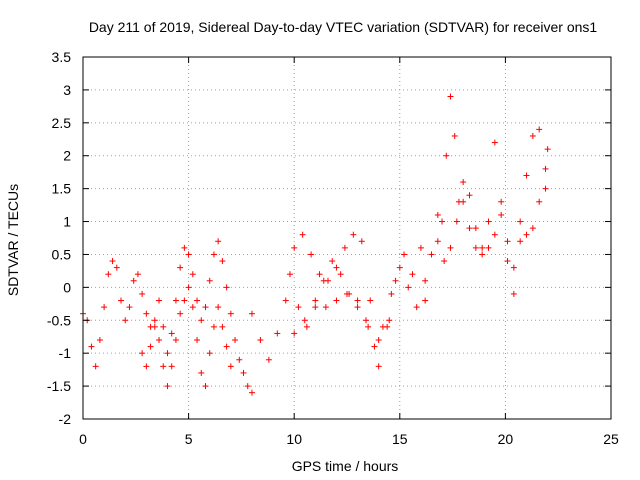  I want to click on y-tick-label: 2, so click(67, 156).